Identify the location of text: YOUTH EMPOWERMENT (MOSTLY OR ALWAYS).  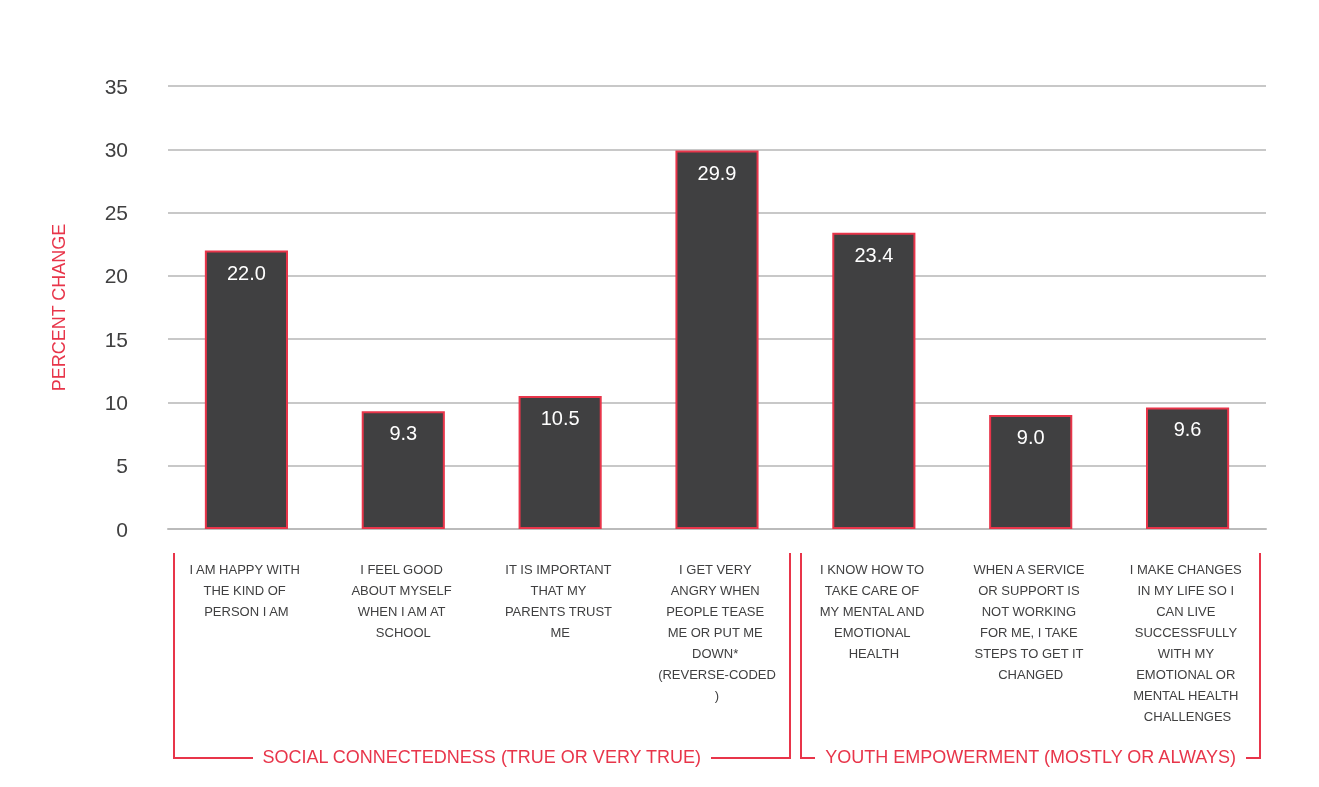
(1031, 757).